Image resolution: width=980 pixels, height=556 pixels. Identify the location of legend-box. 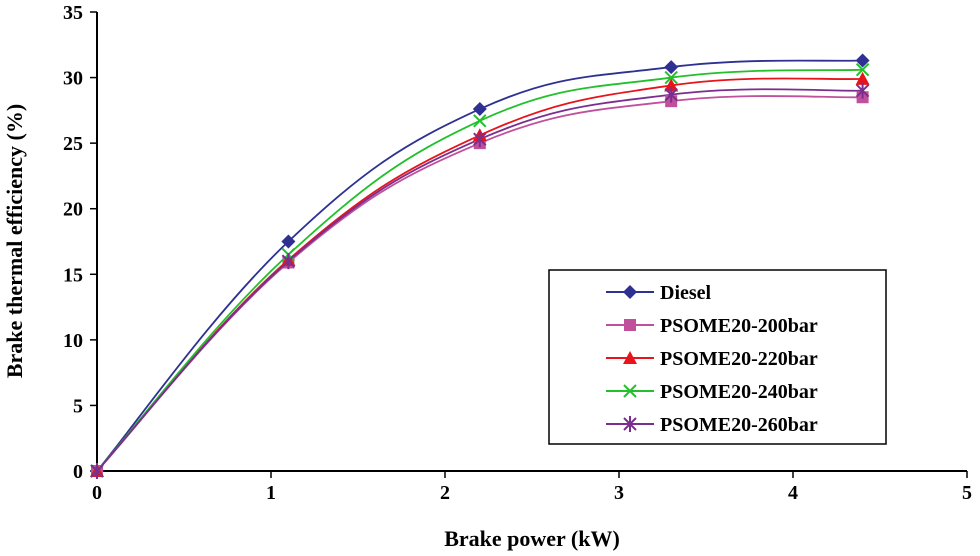
(717, 357).